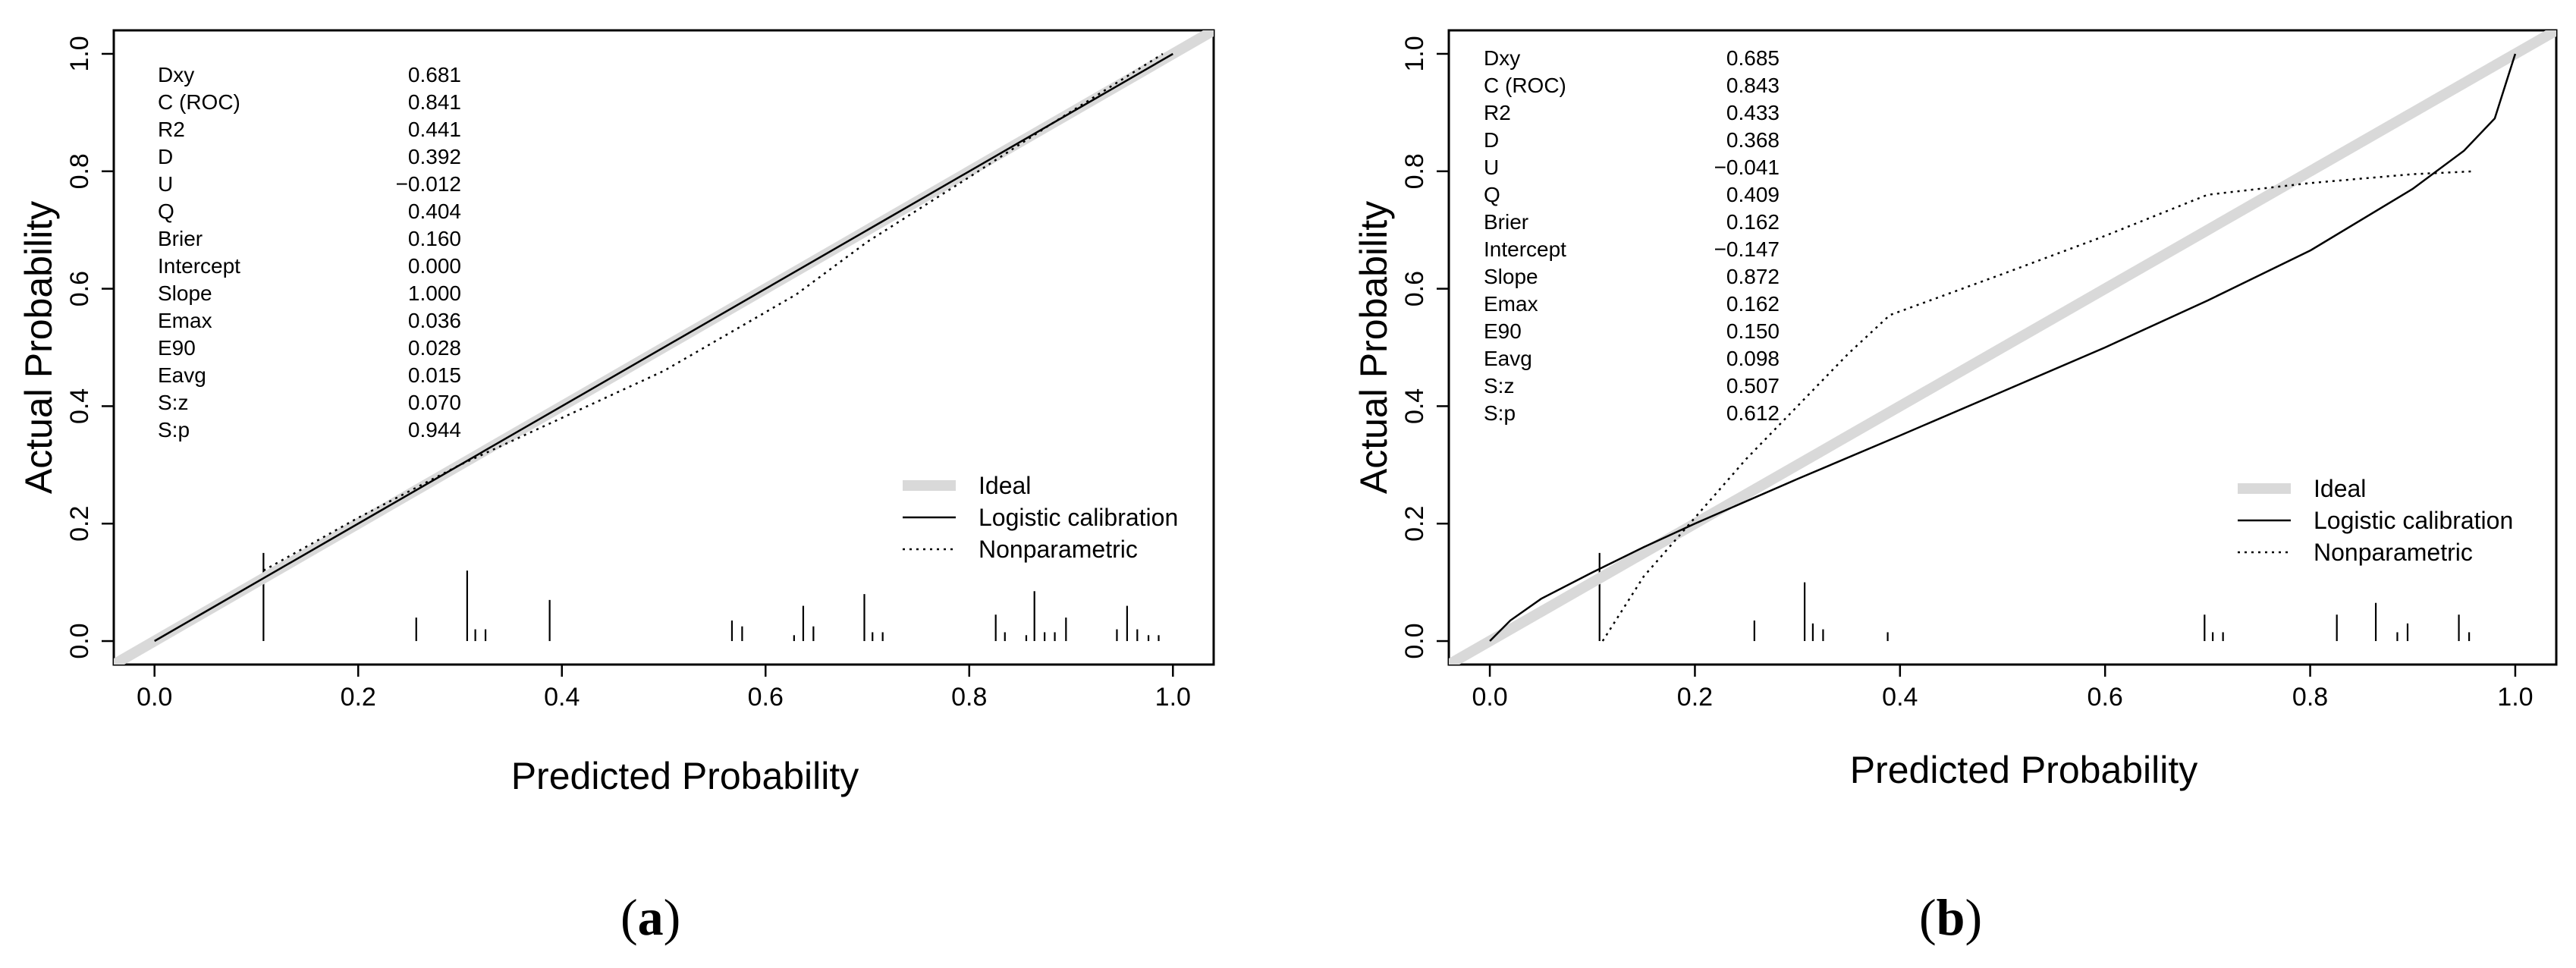  What do you see at coordinates (434, 348) in the screenshot?
I see `stat-value: 0.028` at bounding box center [434, 348].